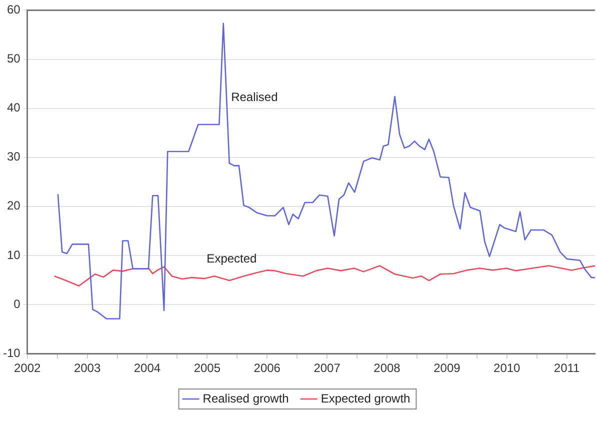  What do you see at coordinates (13, 205) in the screenshot?
I see `y-tick-label: 20` at bounding box center [13, 205].